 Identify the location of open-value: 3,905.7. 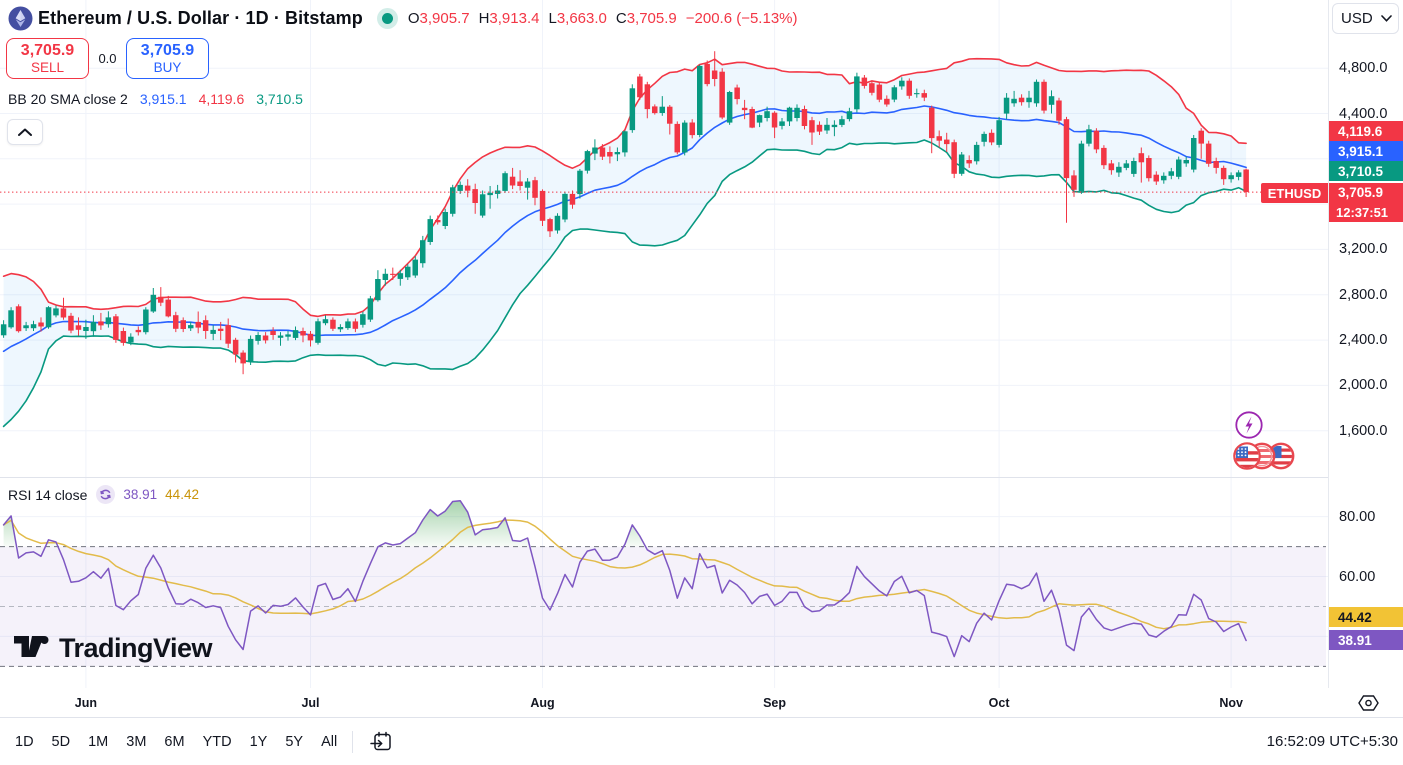
(444, 18).